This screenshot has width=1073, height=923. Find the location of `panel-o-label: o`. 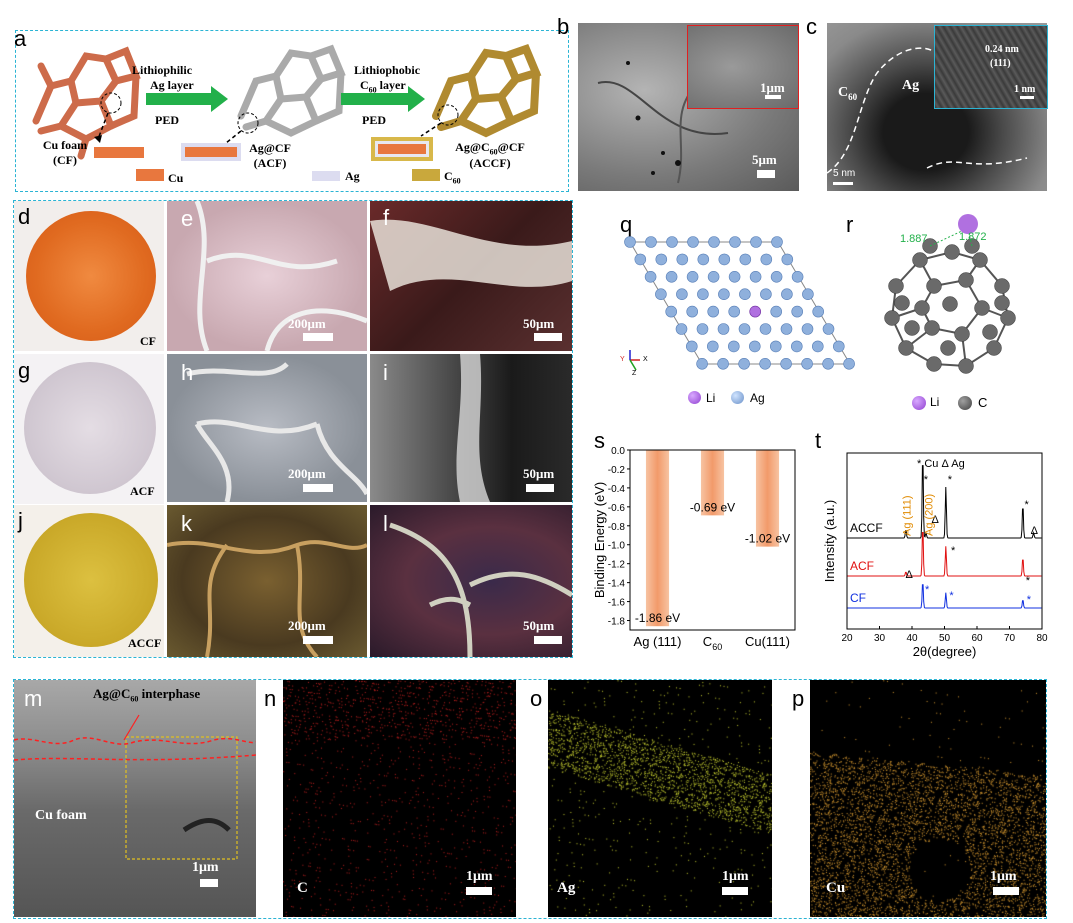

panel-o-label: o is located at coordinates (536, 698).